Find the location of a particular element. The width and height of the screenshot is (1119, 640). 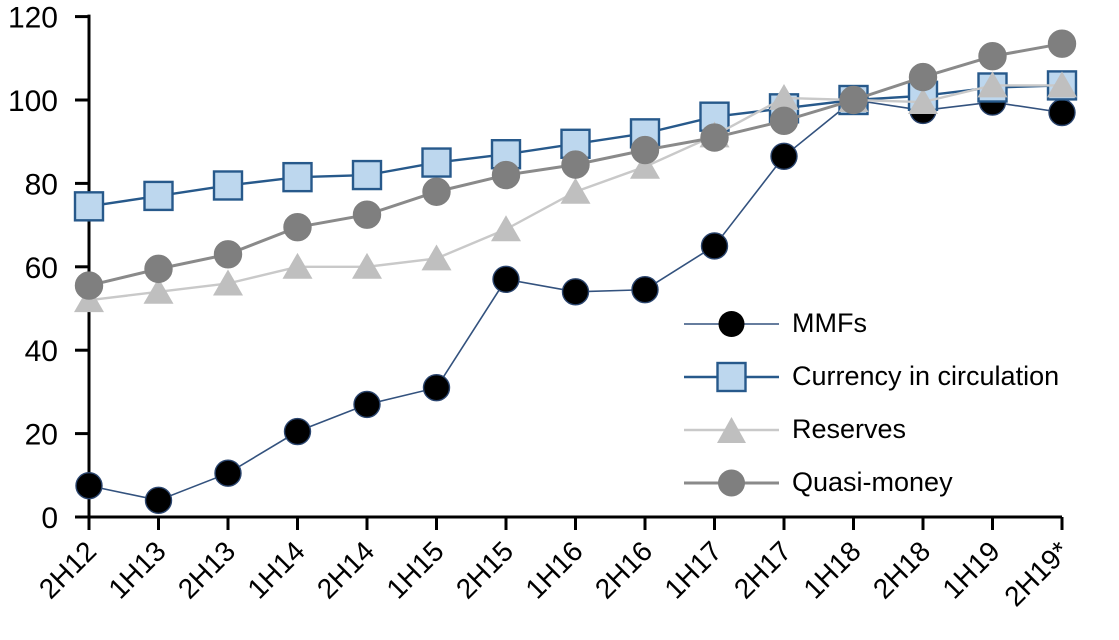

legend-label-currency: Currency in circulation is located at coordinates (926, 376).